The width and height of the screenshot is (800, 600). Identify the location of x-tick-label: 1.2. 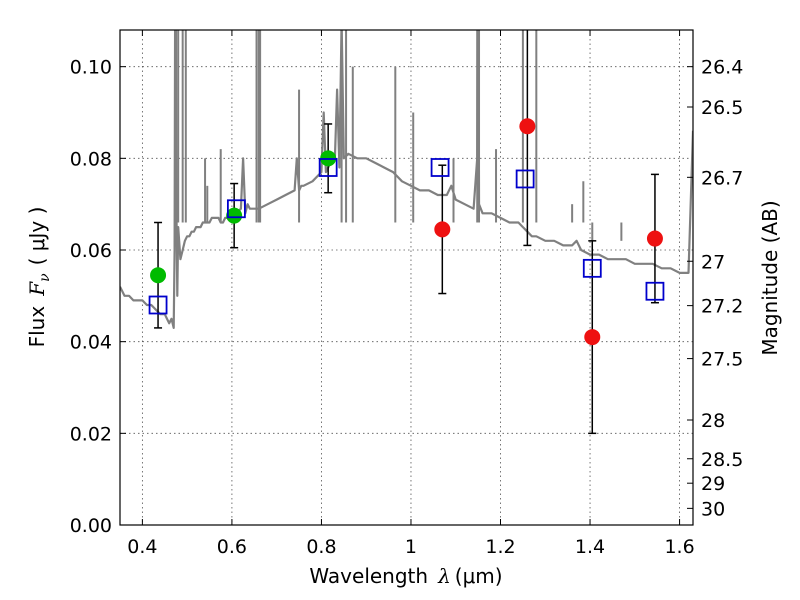
(500, 547).